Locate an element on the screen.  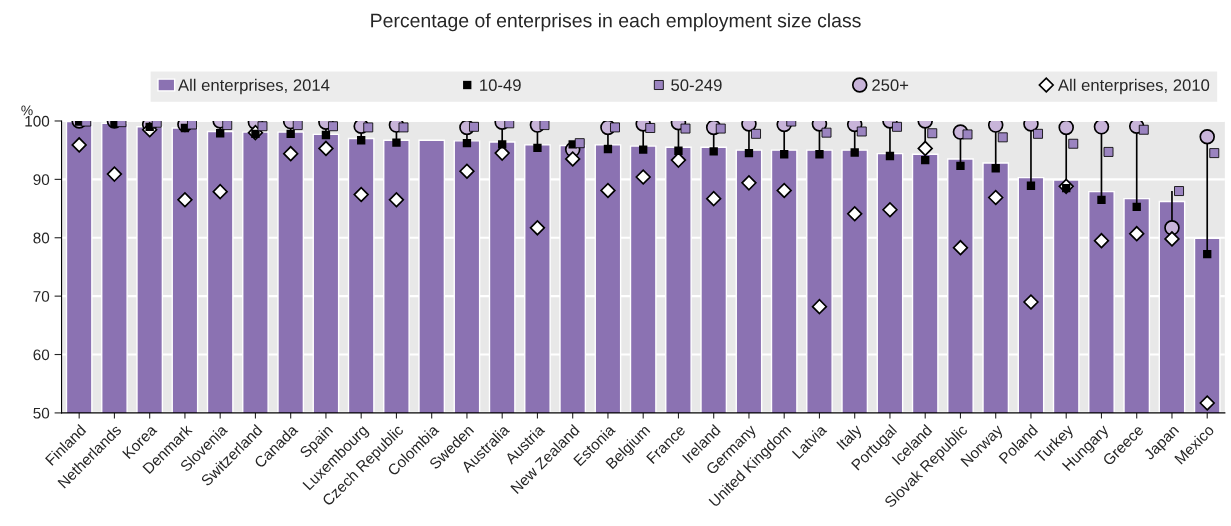
y-tick-label: 90 is located at coordinates (41, 180).